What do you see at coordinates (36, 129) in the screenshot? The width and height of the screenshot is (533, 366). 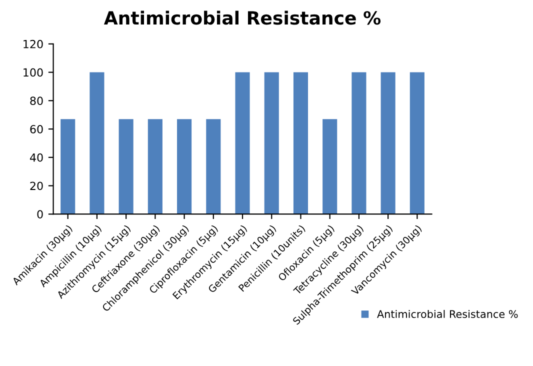 I see `y-tick-label: 60` at bounding box center [36, 129].